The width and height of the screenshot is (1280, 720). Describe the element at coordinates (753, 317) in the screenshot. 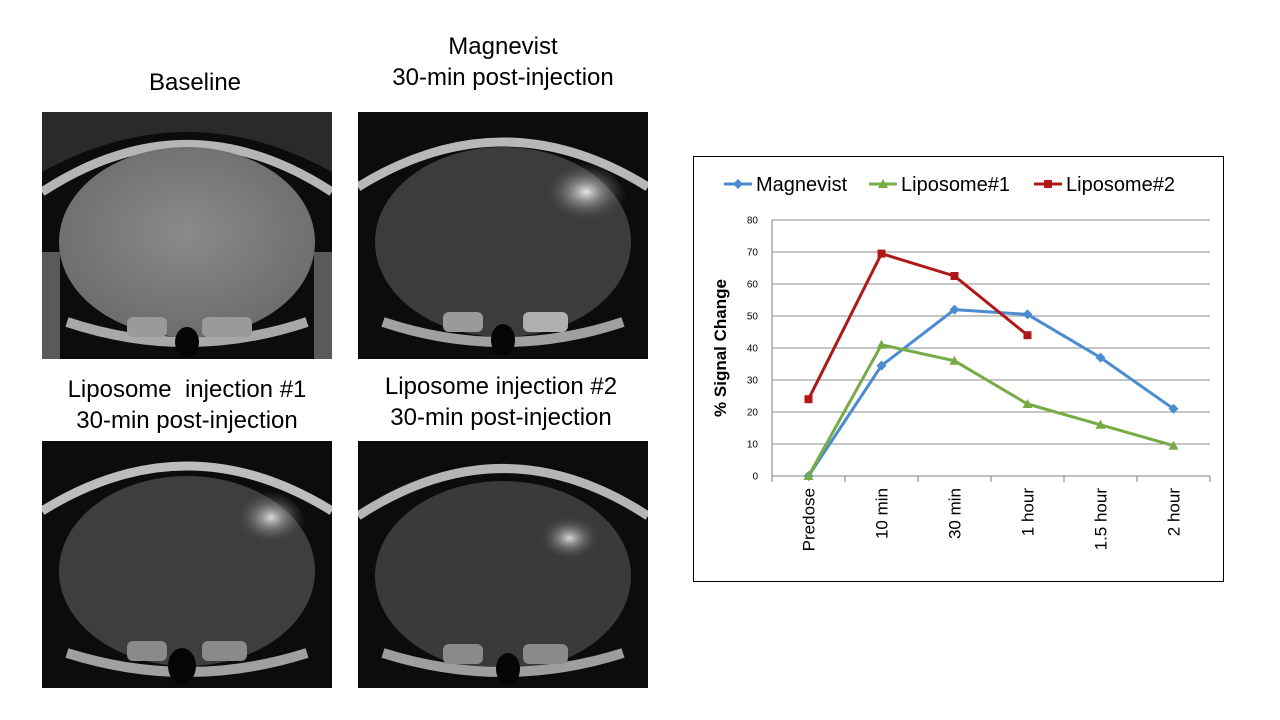

I see `y-tick-label: 50` at that location.